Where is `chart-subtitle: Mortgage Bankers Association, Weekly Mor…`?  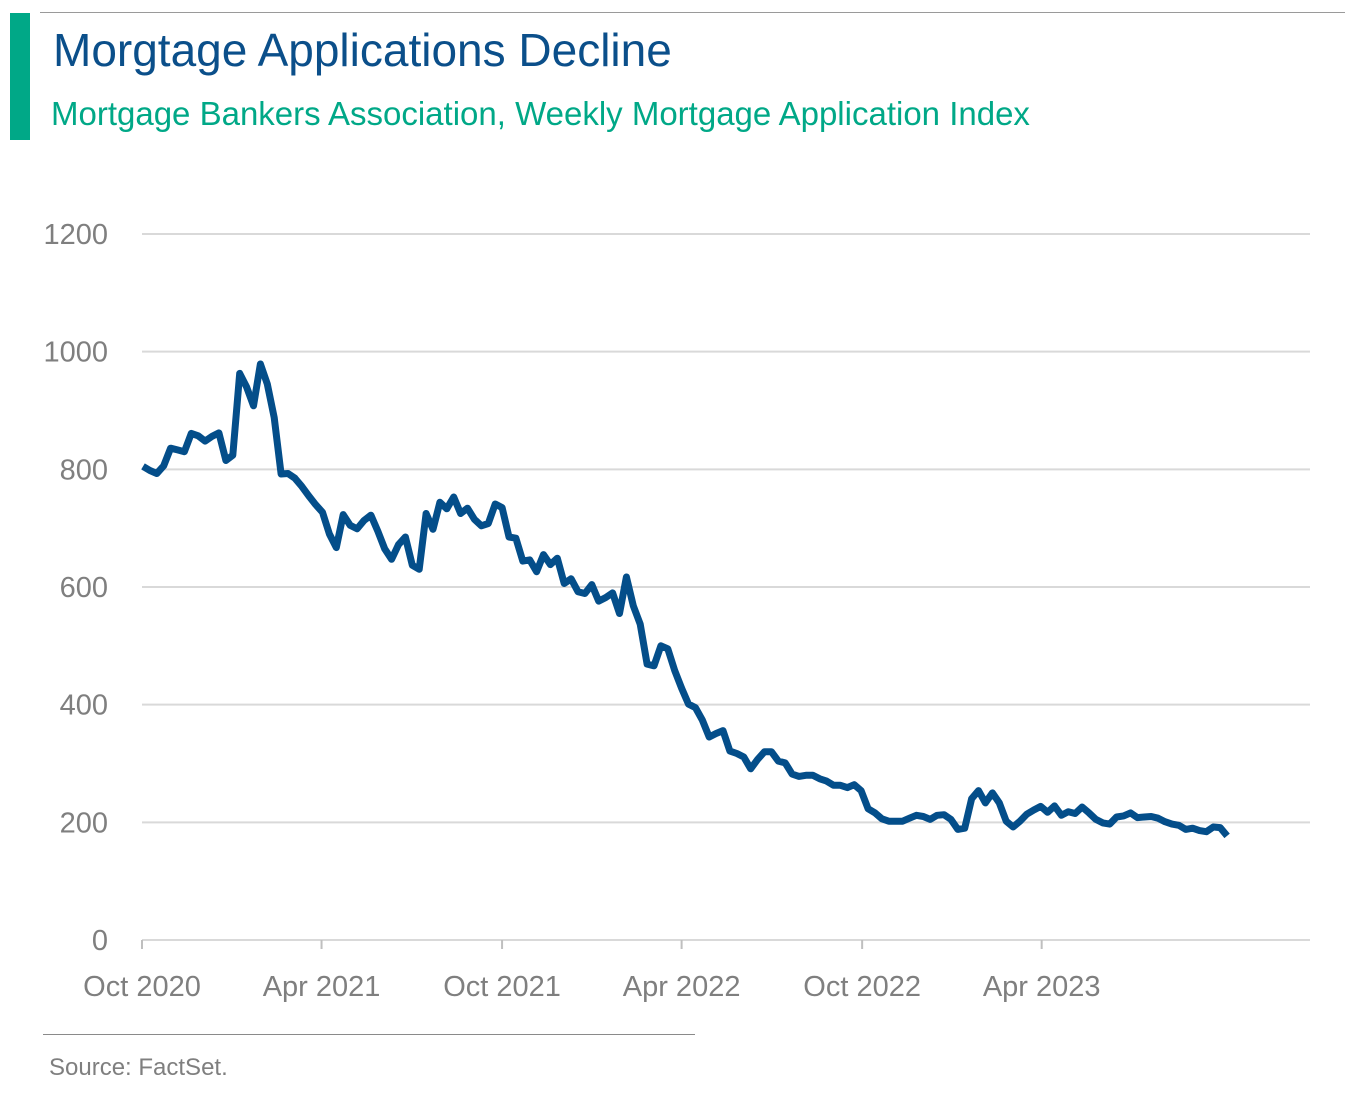
chart-subtitle: Mortgage Bankers Association, Weekly Mor… is located at coordinates (540, 113).